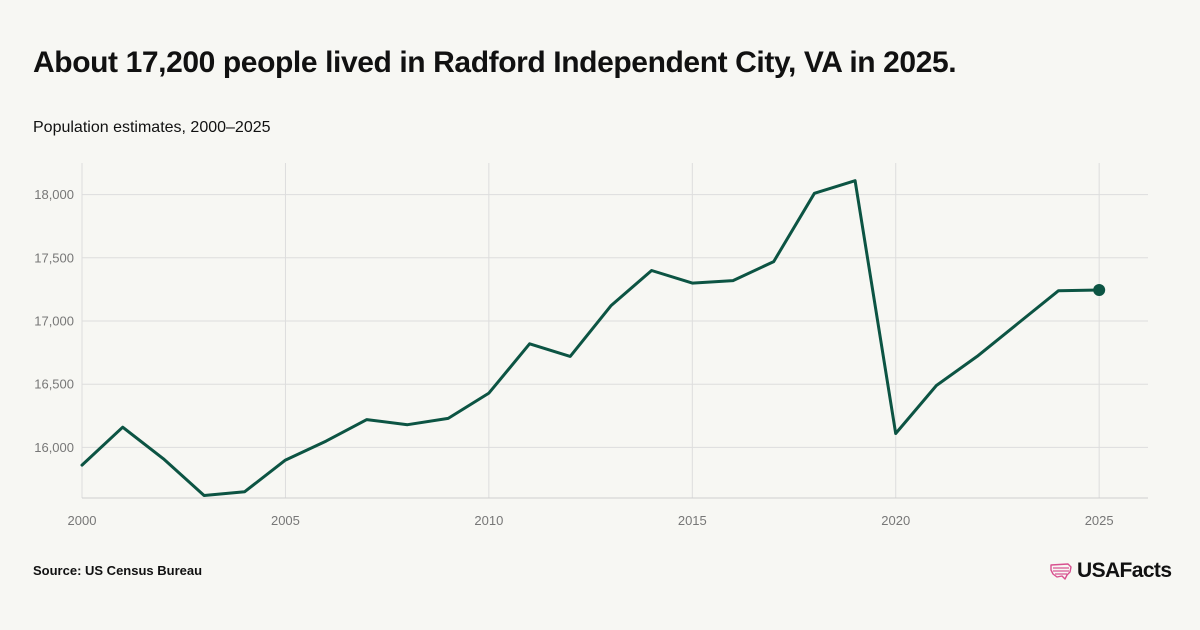 This screenshot has width=1200, height=630. I want to click on y-tick-label: 18,000, so click(54, 194).